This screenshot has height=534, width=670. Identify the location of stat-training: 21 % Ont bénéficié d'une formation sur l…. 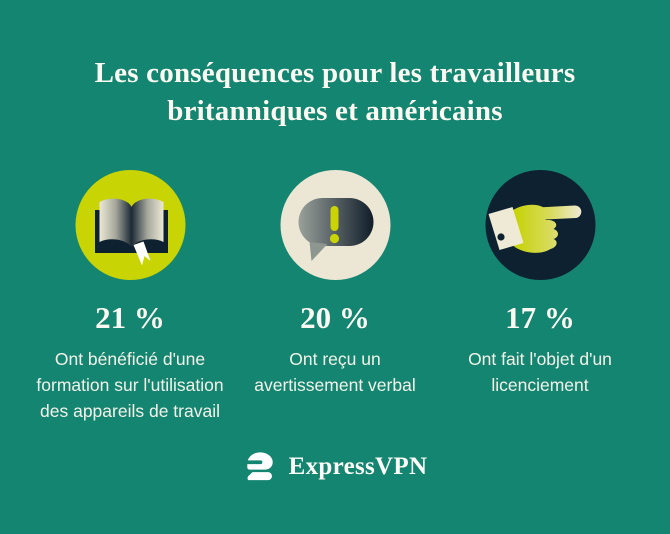
(130, 297).